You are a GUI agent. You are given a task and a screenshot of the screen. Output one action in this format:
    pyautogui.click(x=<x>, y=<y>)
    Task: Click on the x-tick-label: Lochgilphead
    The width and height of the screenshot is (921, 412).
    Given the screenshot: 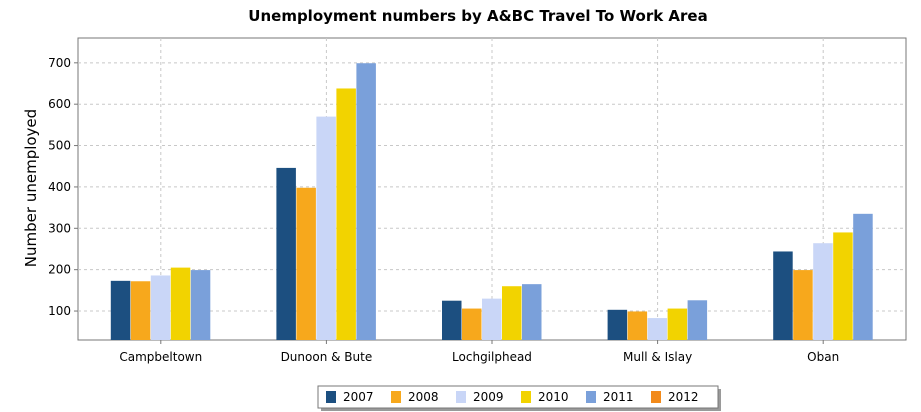 What is the action you would take?
    pyautogui.click(x=492, y=357)
    